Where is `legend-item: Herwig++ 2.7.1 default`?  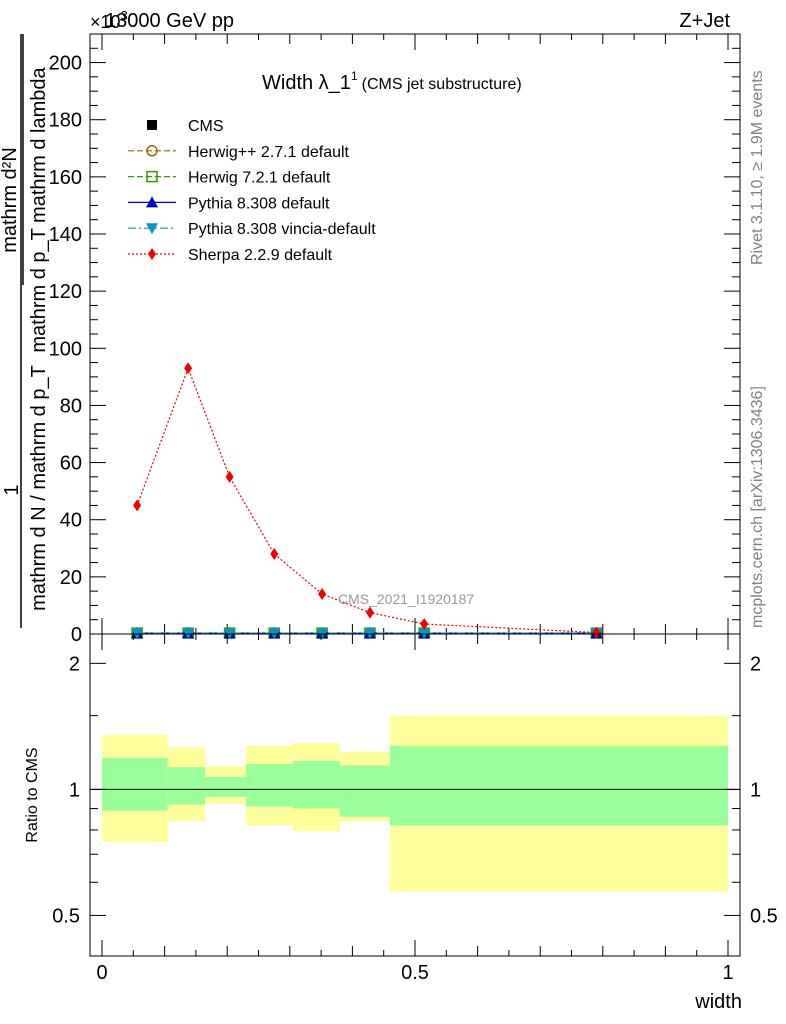 legend-item: Herwig++ 2.7.1 default is located at coordinates (239, 152).